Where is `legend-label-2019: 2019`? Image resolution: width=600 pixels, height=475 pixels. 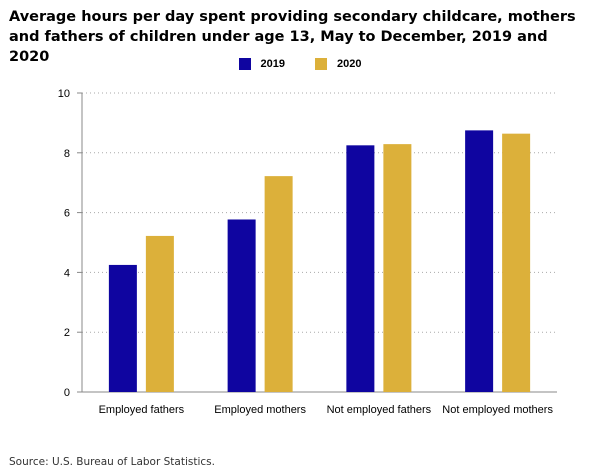
legend-label-2019: 2019 is located at coordinates (272, 64).